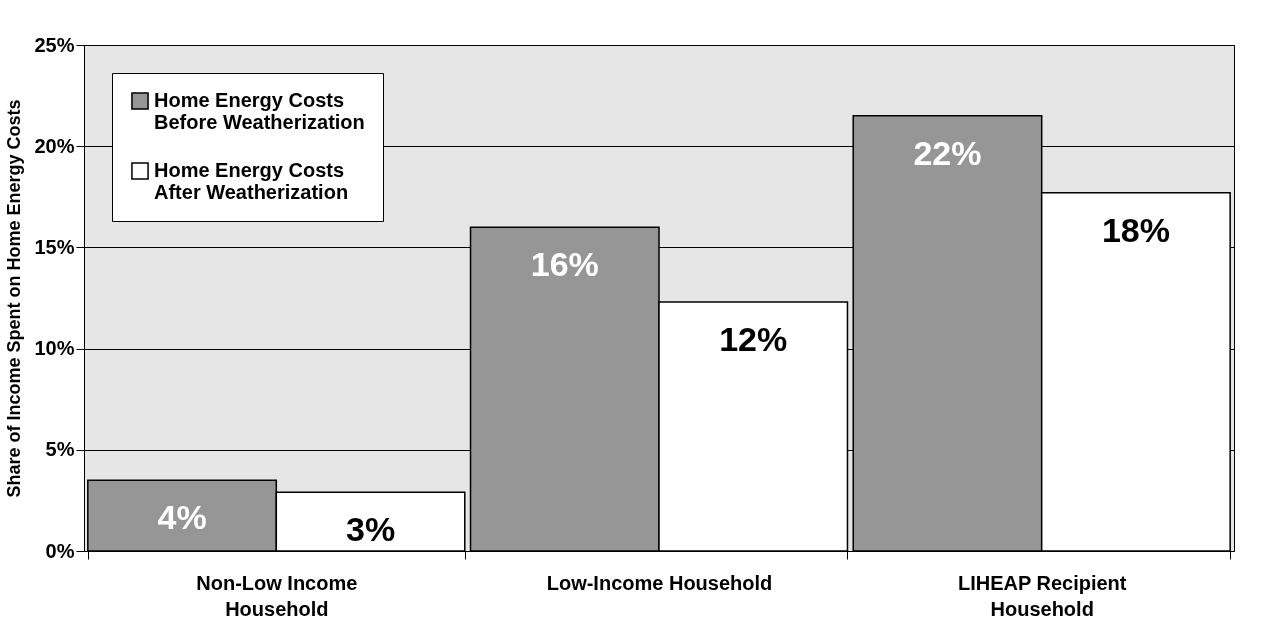 This screenshot has width=1280, height=632. I want to click on data-label: 22%, so click(947, 152).